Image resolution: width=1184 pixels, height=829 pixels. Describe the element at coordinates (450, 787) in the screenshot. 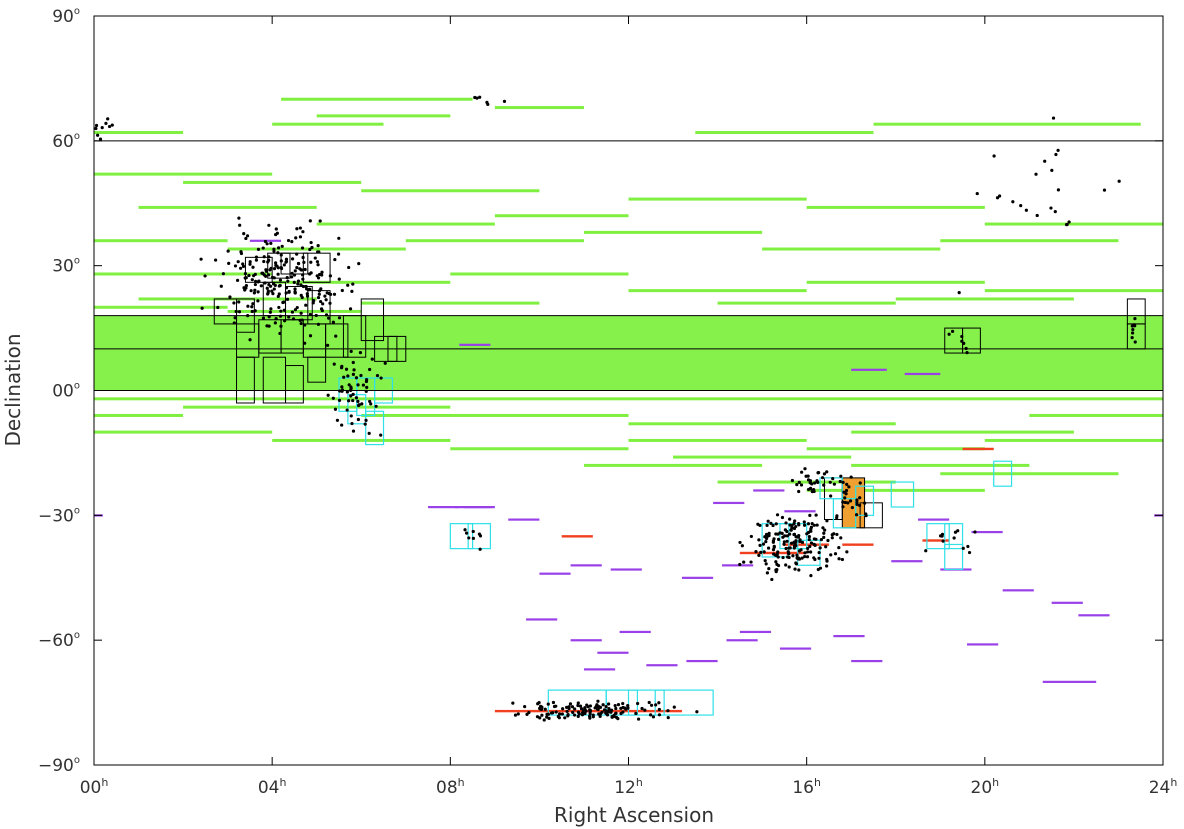

I see `x-tick-label: 08h` at that location.